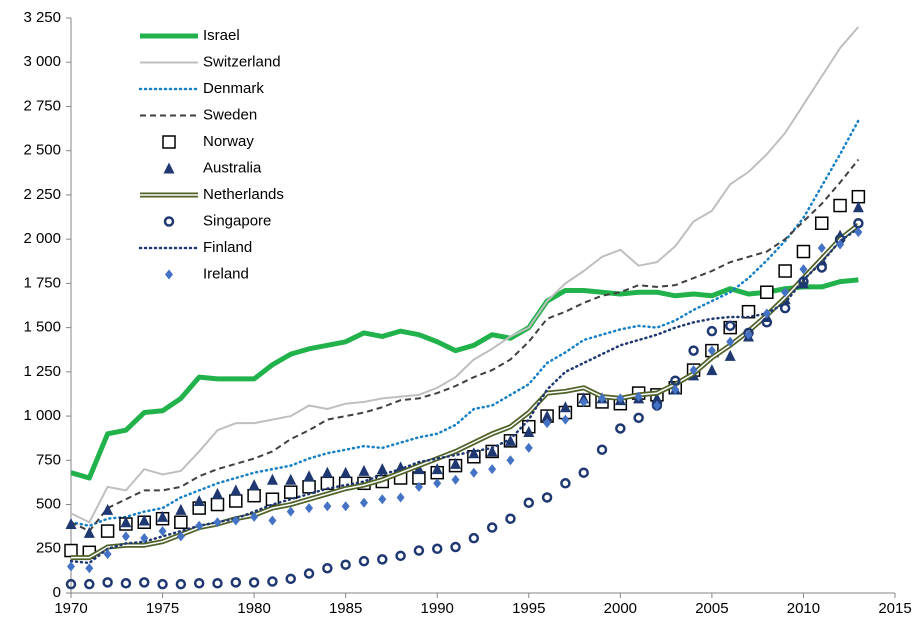 This screenshot has width=923, height=628. What do you see at coordinates (237, 220) in the screenshot?
I see `legend-label: Singapore` at bounding box center [237, 220].